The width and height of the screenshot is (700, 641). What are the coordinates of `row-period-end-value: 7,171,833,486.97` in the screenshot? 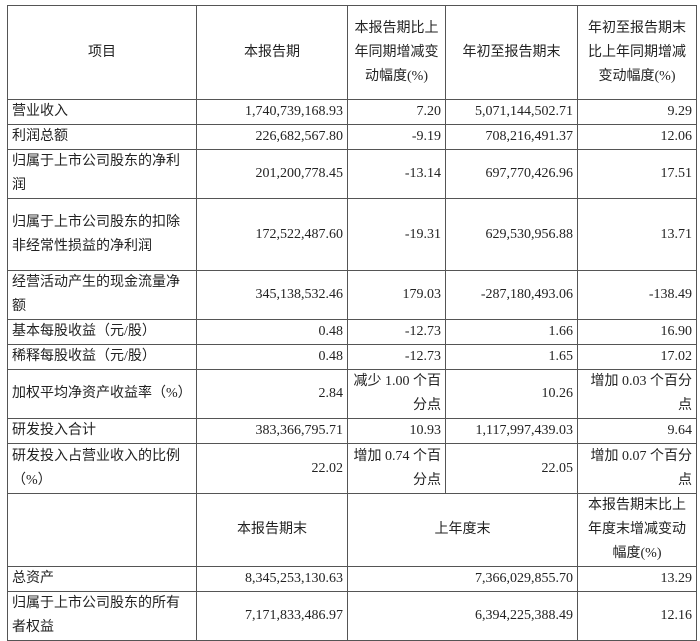 It's located at (272, 616).